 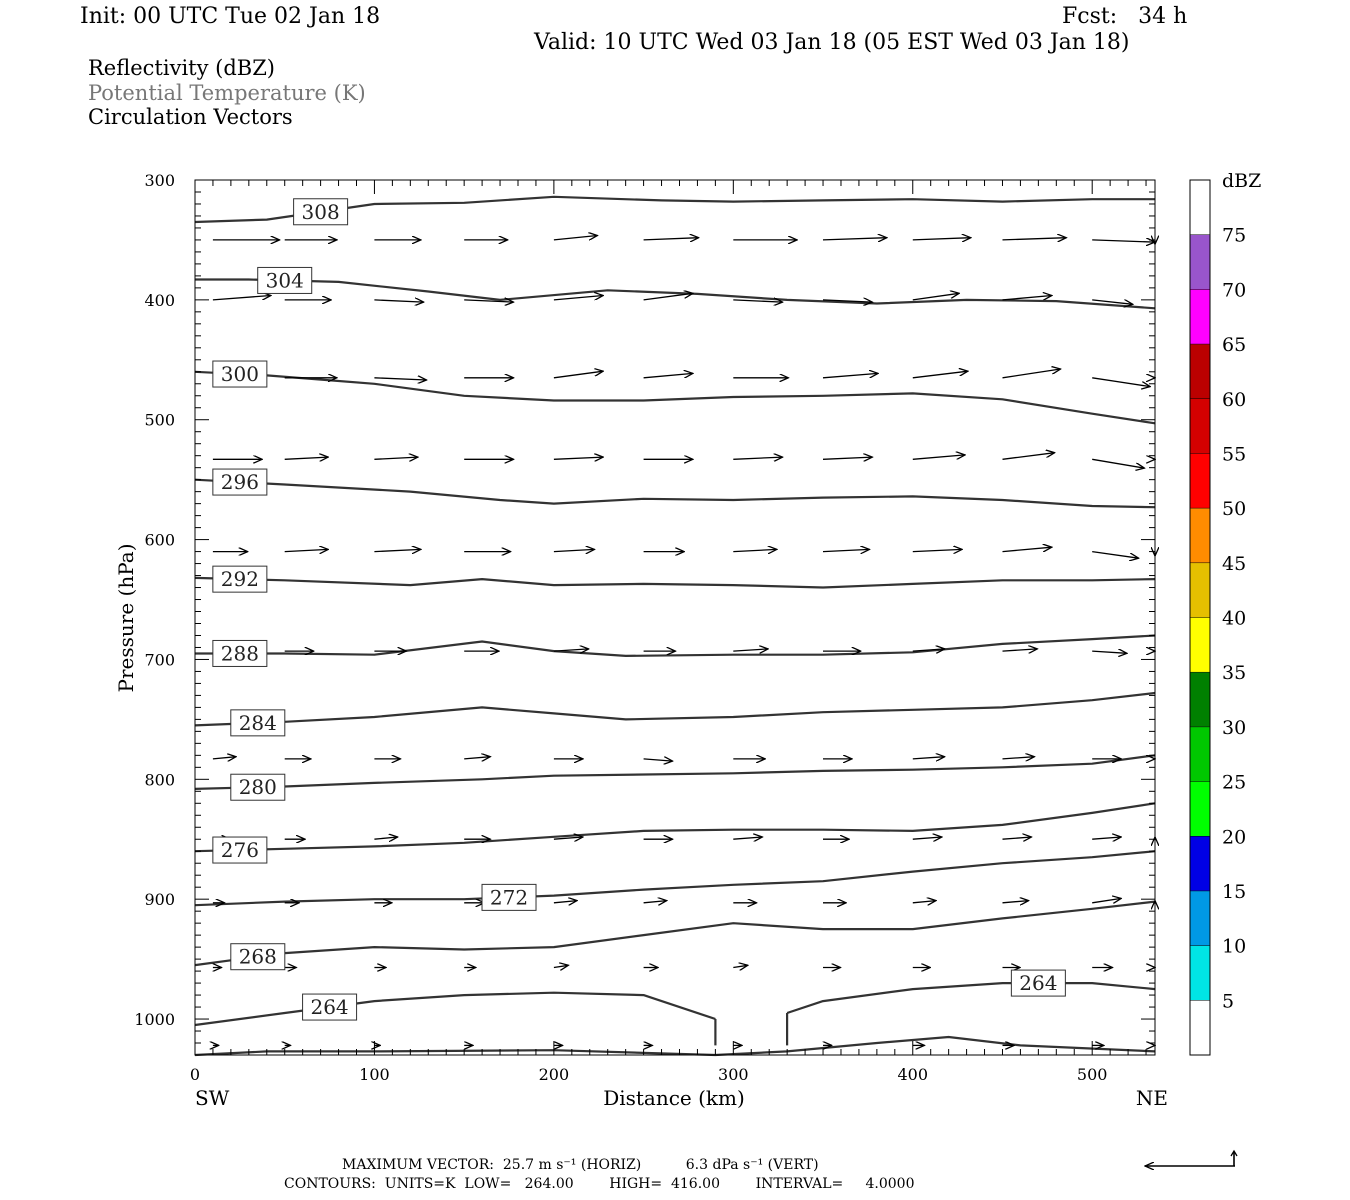 I want to click on contour-label: 268, so click(x=258, y=957).